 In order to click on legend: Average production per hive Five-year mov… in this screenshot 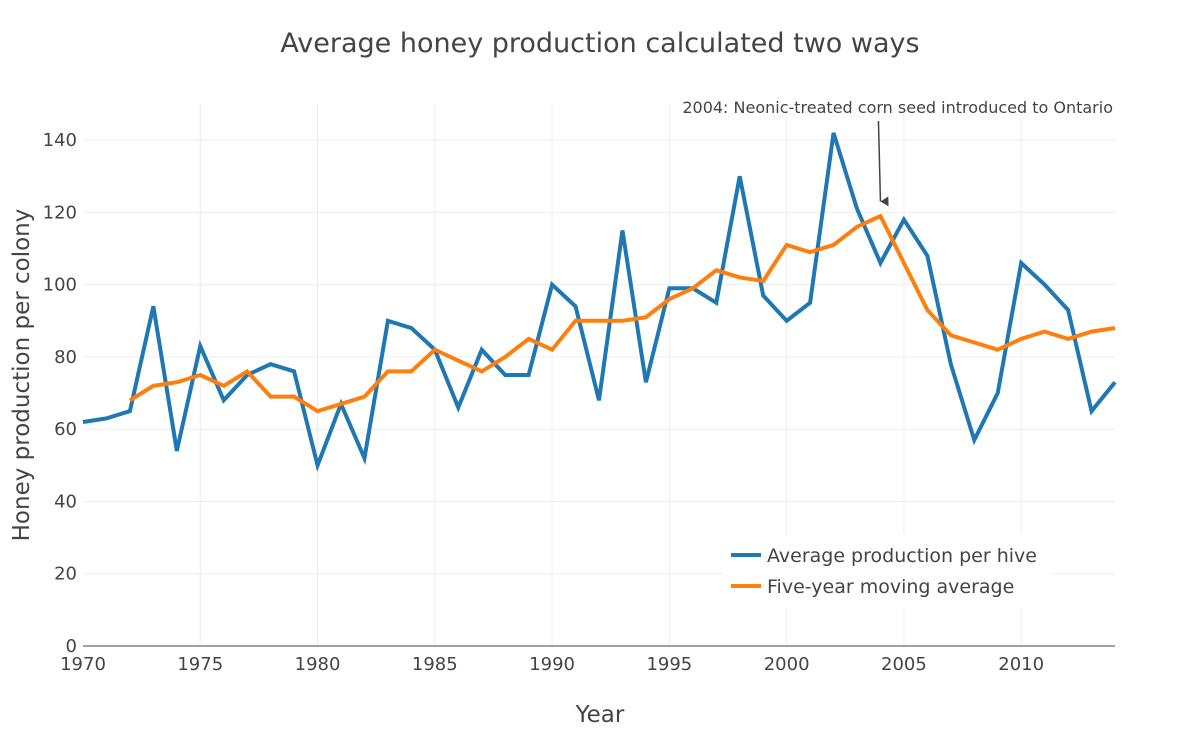, I will do `click(887, 571)`.